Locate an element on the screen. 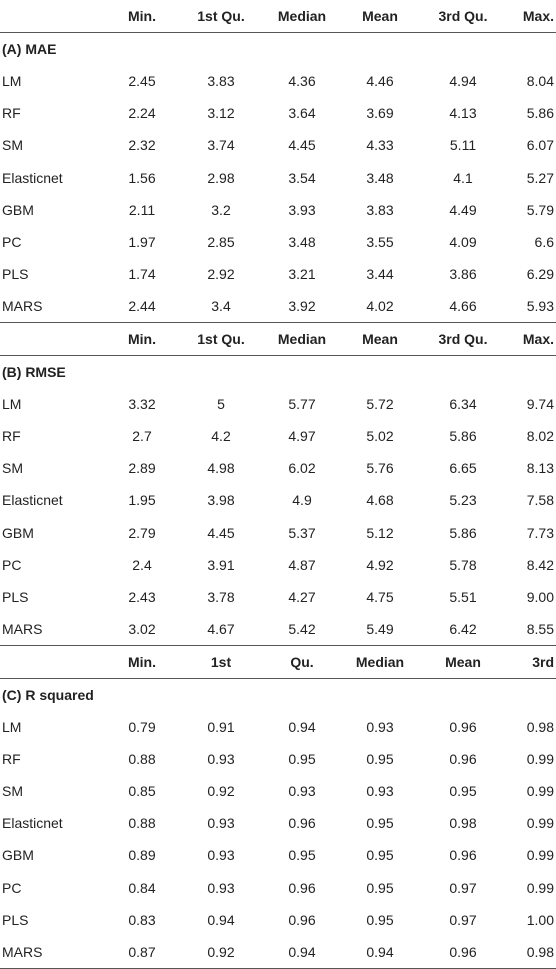 This screenshot has width=556, height=969. value-cell: 3.93 is located at coordinates (302, 209).